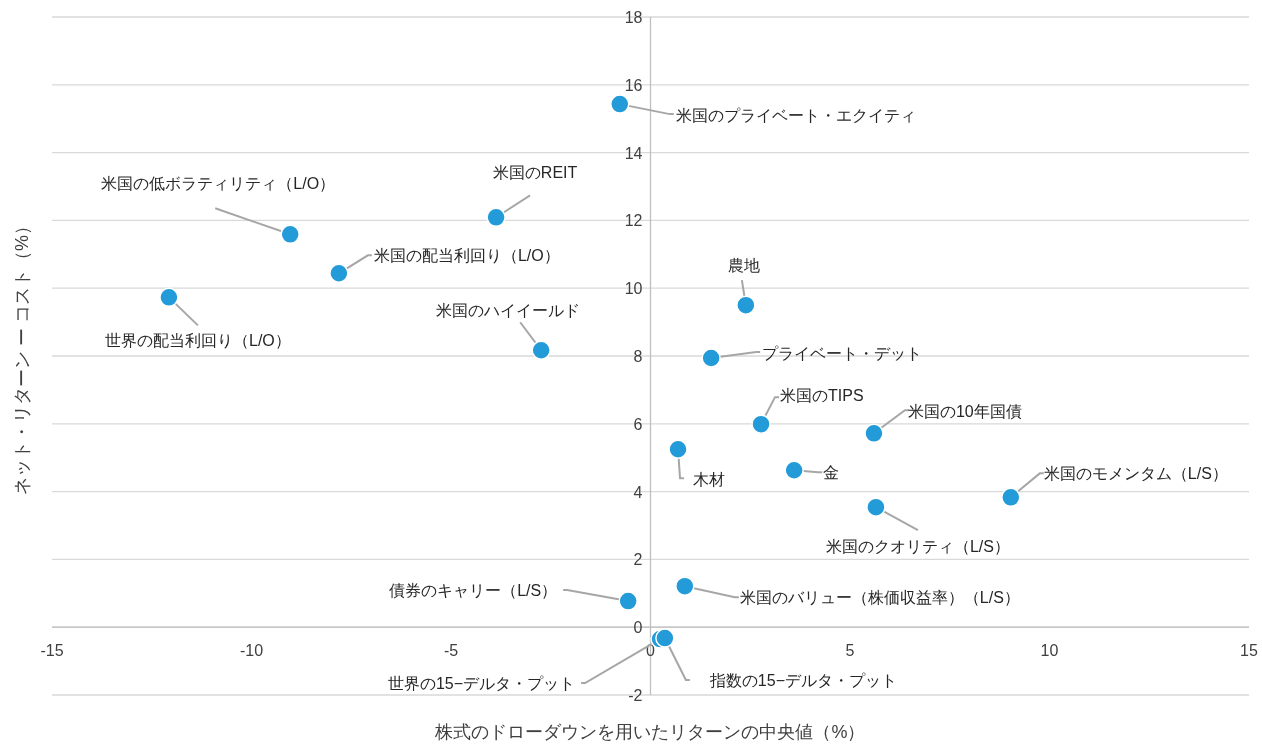  I want to click on annotation: 米国のプライベート・エクイティ, so click(795, 116).